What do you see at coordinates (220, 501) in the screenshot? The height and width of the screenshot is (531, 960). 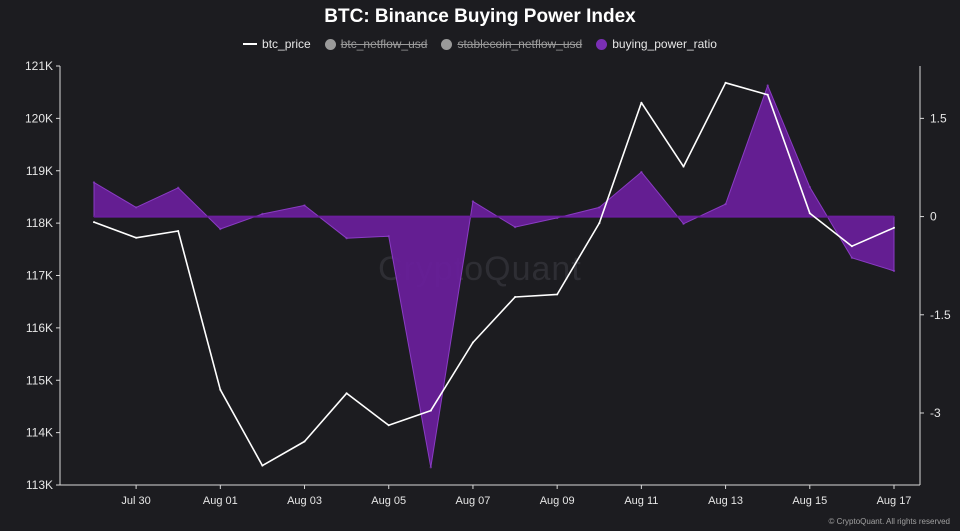 I see `x-axis-tick-label: Aug 01` at bounding box center [220, 501].